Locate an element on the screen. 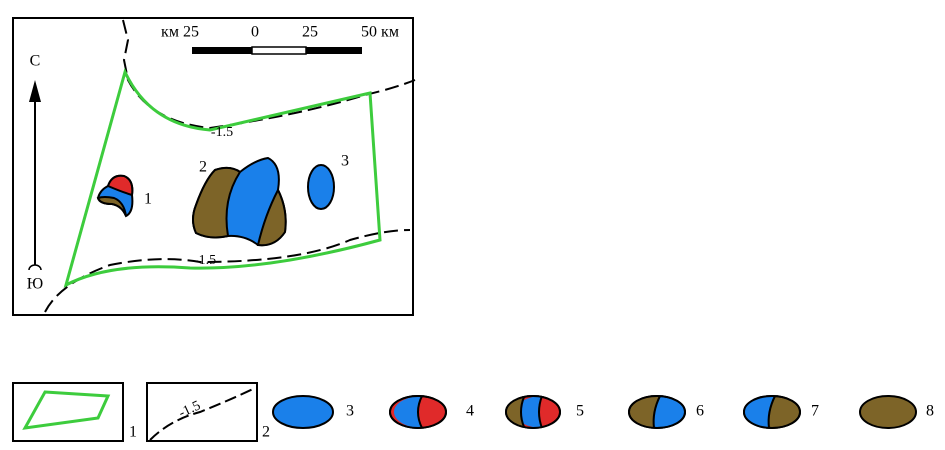 The height and width of the screenshot is (450, 945). south-label: Ю is located at coordinates (35, 284).